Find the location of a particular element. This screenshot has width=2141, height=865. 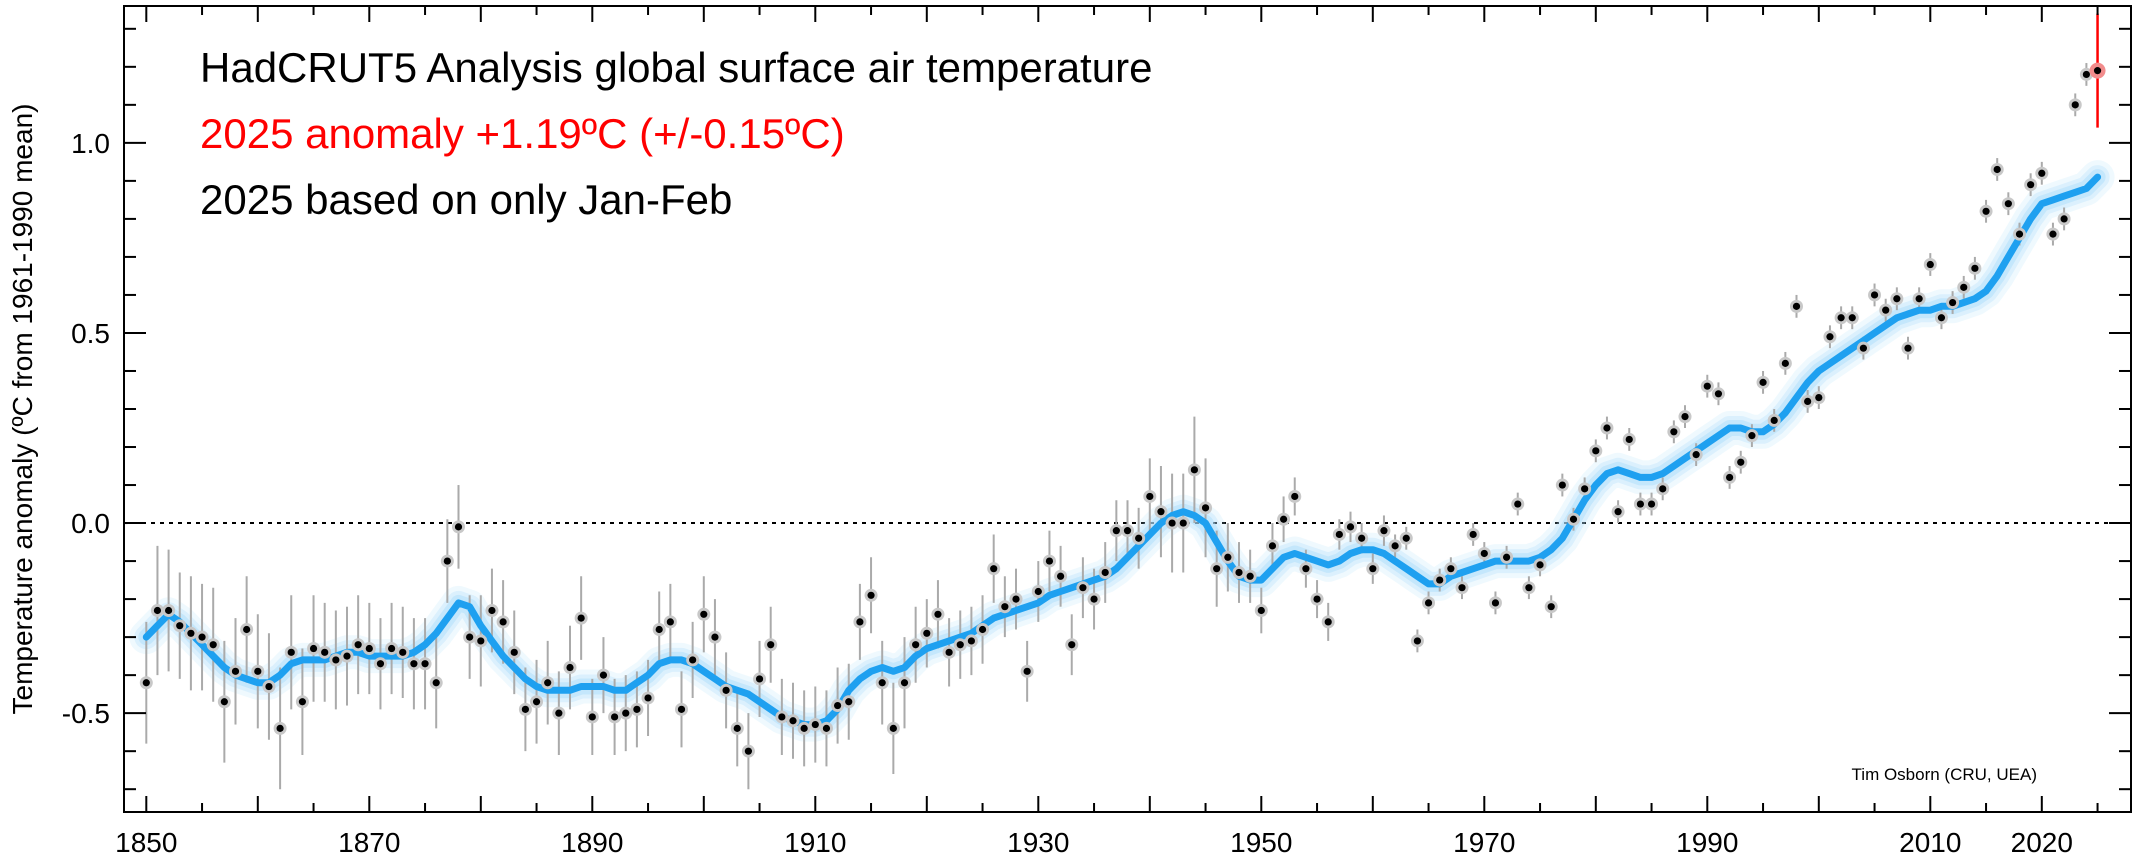

y-tick-label: 1.0 is located at coordinates (90, 143).